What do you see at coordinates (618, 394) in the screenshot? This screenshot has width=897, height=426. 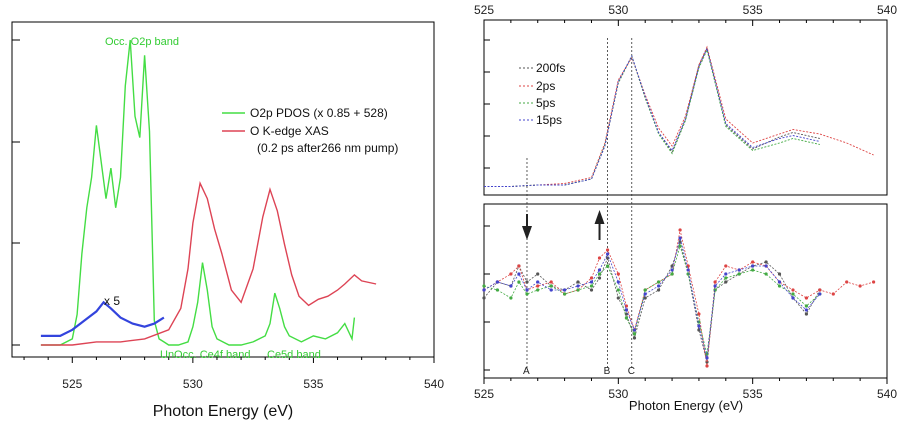 I see `right-x-tick-label: 530` at bounding box center [618, 394].